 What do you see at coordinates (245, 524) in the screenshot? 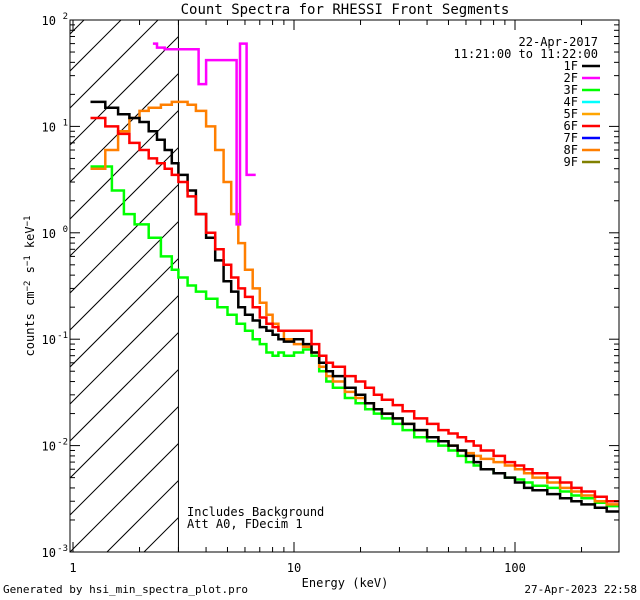
I see `annotation-attenuator-note: Att A0, FDecim 1` at bounding box center [245, 524].